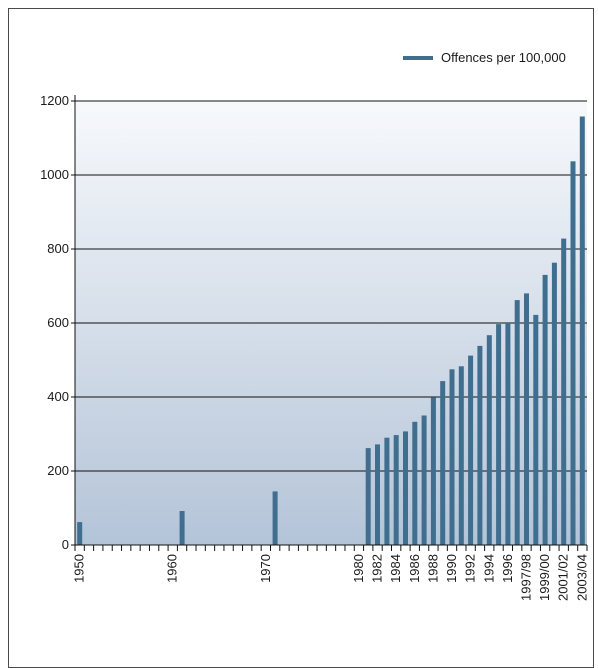 The width and height of the screenshot is (598, 668). I want to click on bar-1984, so click(396, 490).